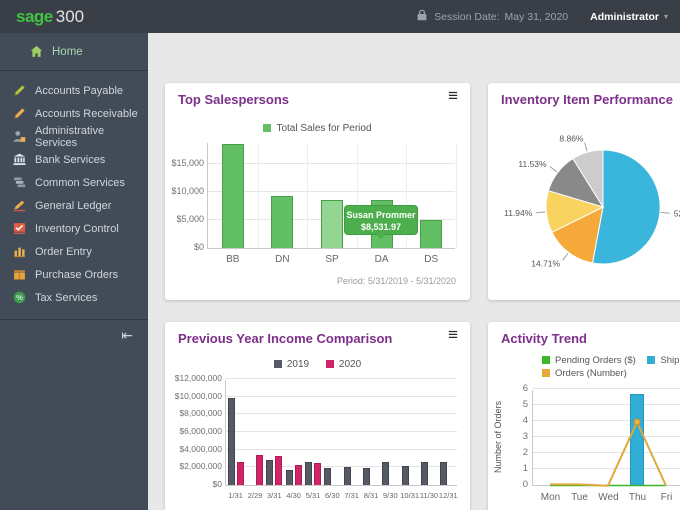 Image resolution: width=680 pixels, height=510 pixels. Describe the element at coordinates (381, 227) in the screenshot. I see `tooltip-value: $8,531.97` at that location.